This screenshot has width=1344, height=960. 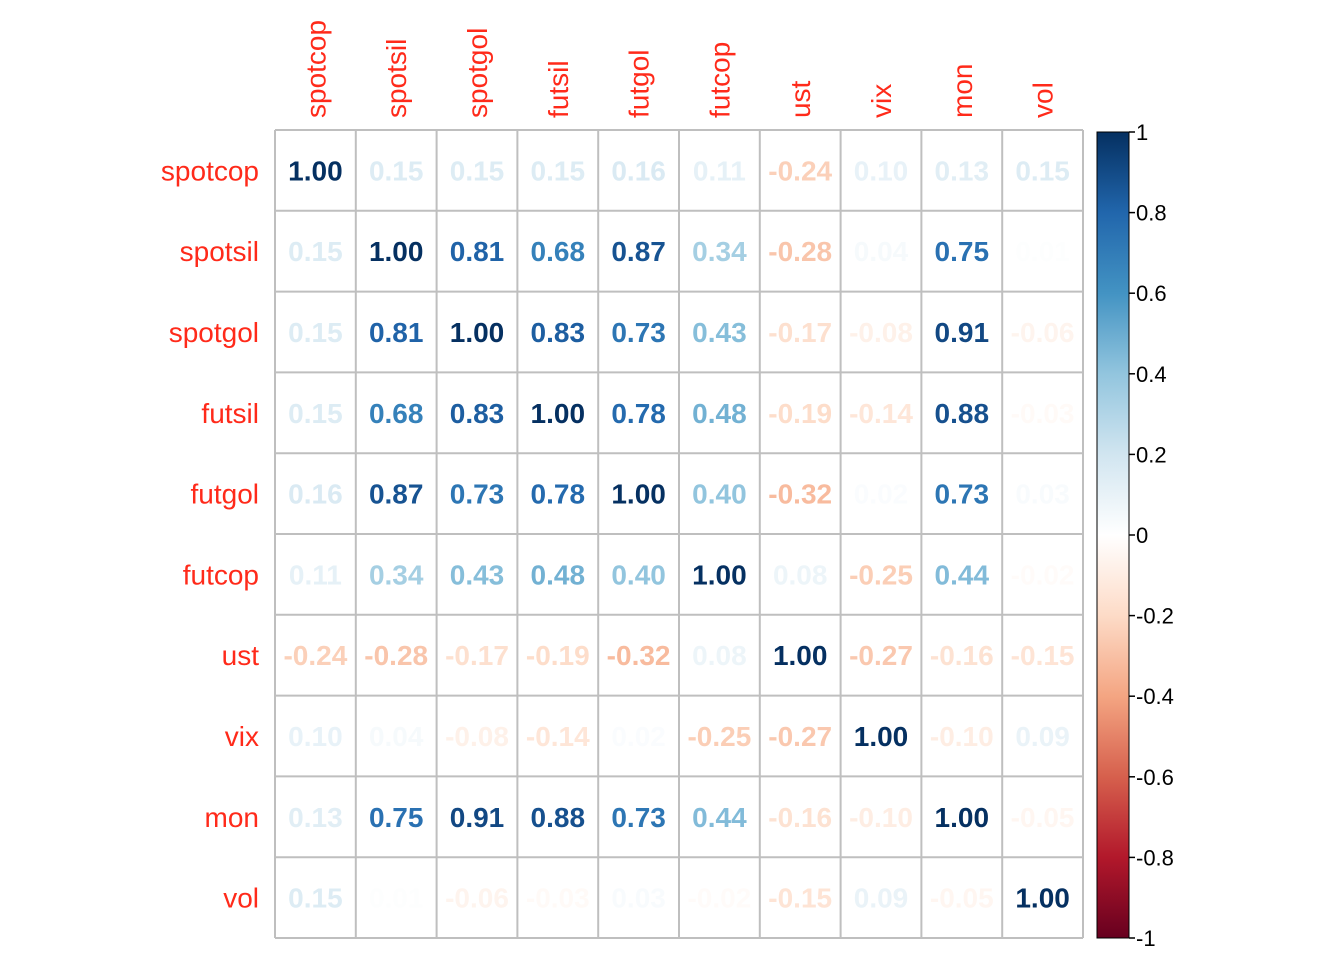 What do you see at coordinates (219, 251) in the screenshot?
I see `row-label: spotsil` at bounding box center [219, 251].